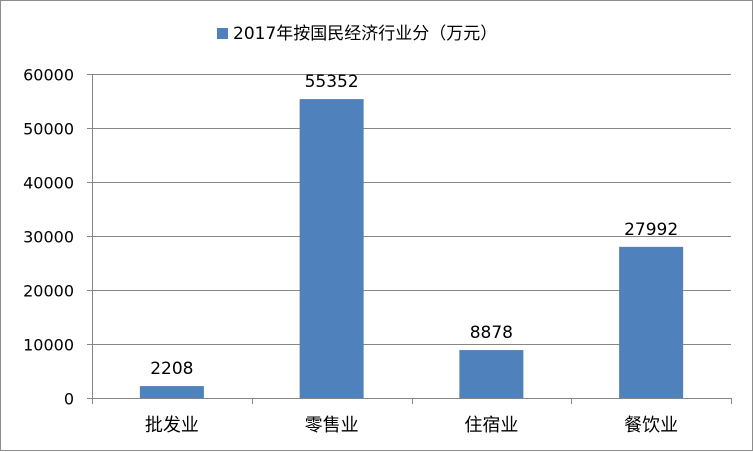  Describe the element at coordinates (48, 237) in the screenshot. I see `y-tick-label: 30000` at that location.